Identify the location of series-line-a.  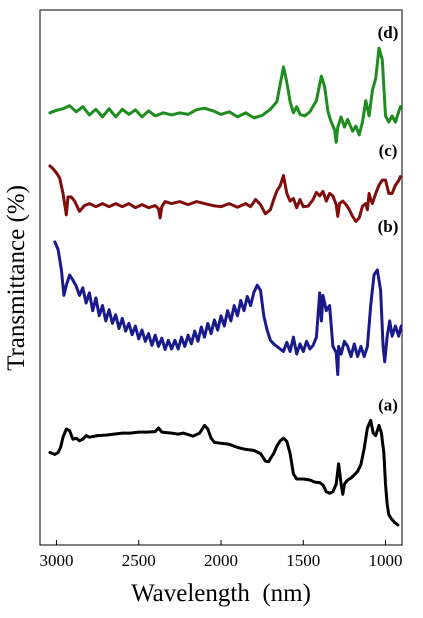
(224, 472).